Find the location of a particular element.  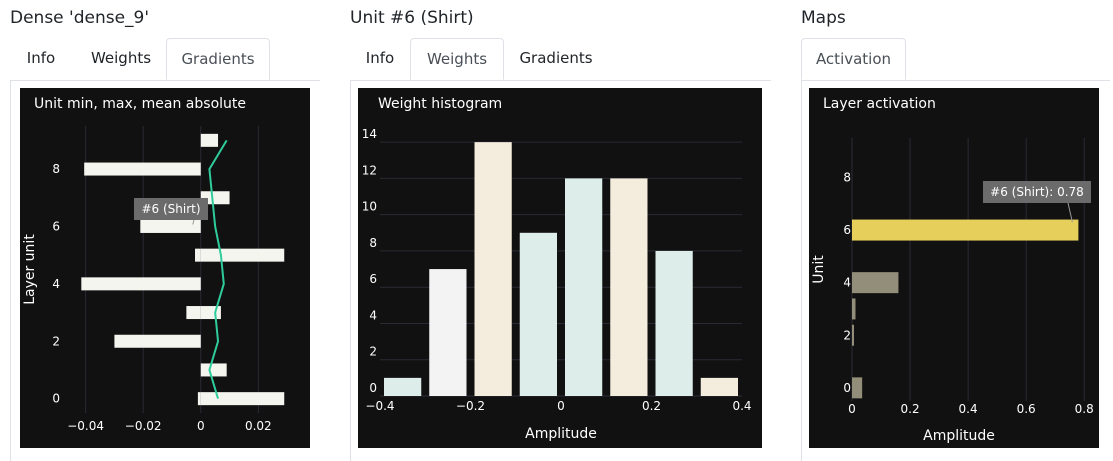

x-tick-label: −0.4 is located at coordinates (379, 406).